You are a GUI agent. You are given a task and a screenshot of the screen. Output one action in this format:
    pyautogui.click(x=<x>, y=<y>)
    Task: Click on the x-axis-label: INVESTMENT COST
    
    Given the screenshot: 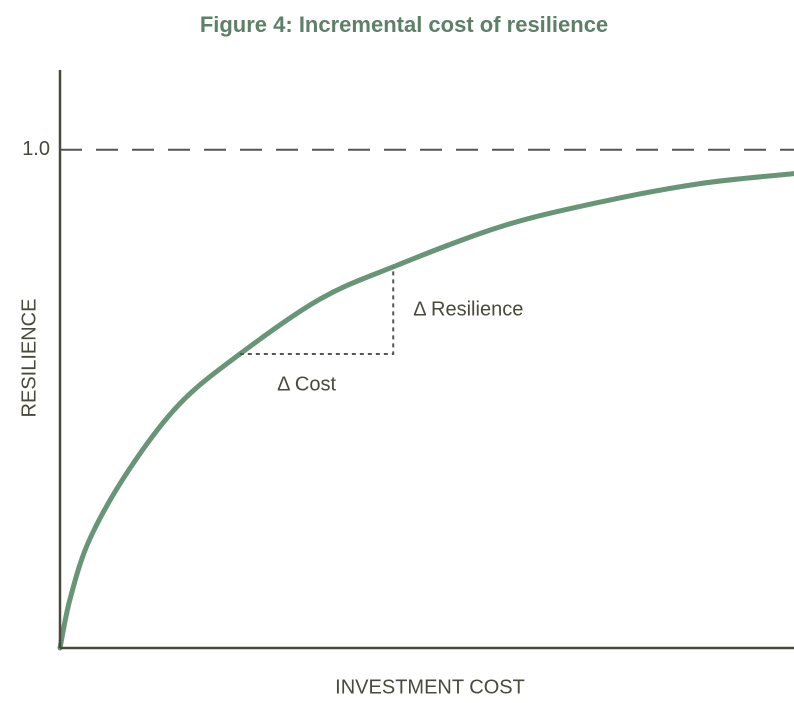 What is the action you would take?
    pyautogui.click(x=430, y=687)
    